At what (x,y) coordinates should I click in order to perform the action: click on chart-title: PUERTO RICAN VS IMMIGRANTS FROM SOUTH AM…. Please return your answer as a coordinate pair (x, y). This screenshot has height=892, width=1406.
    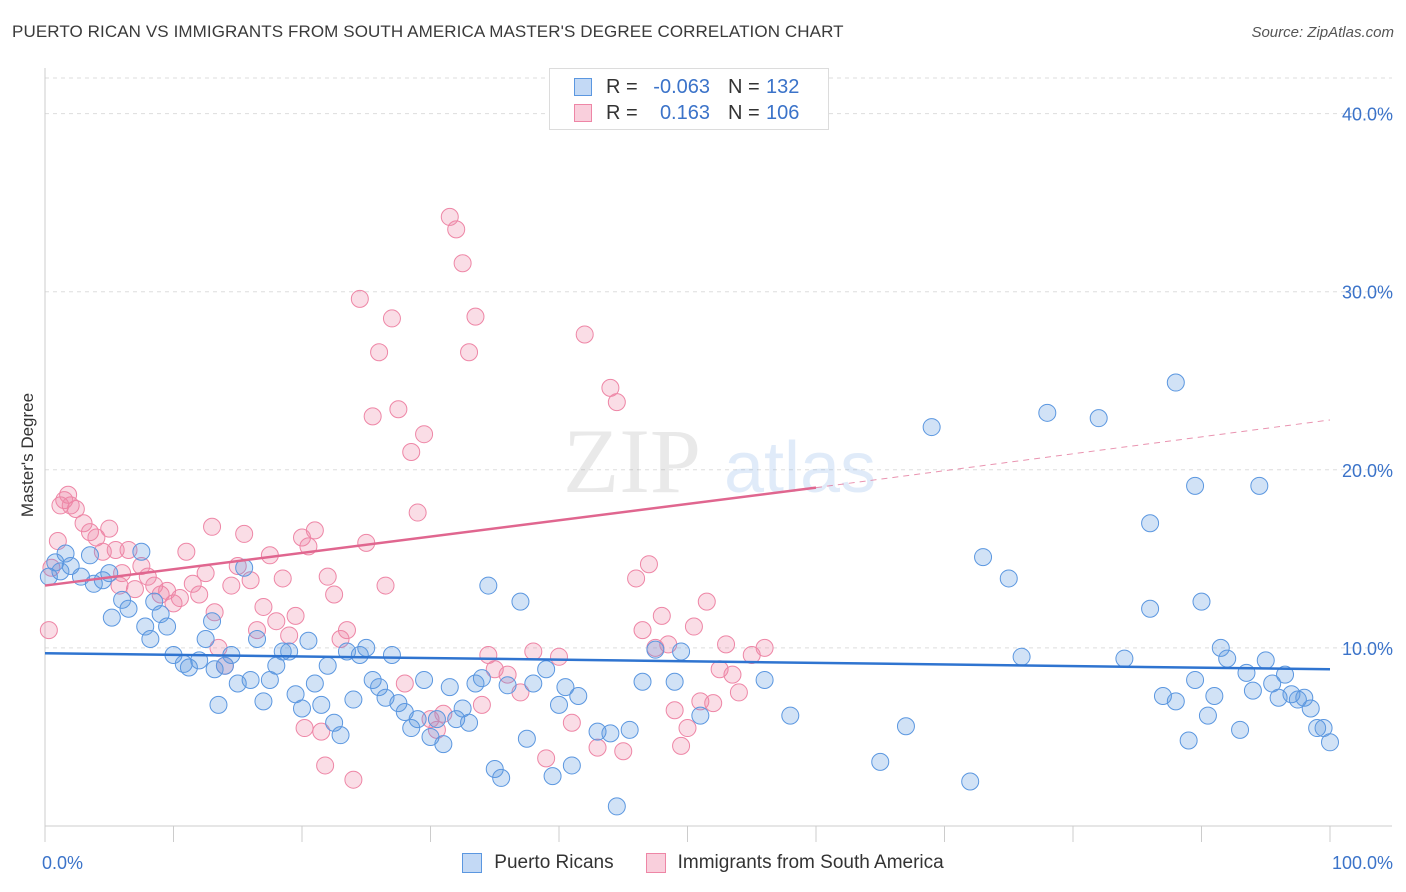
    Looking at the image, I should click on (428, 31).